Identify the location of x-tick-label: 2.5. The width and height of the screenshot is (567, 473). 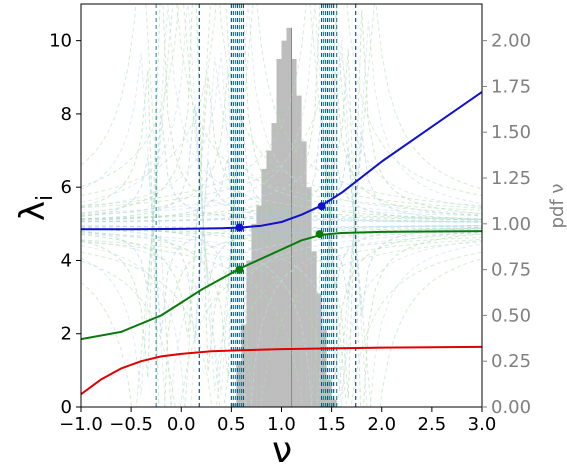
(432, 424).